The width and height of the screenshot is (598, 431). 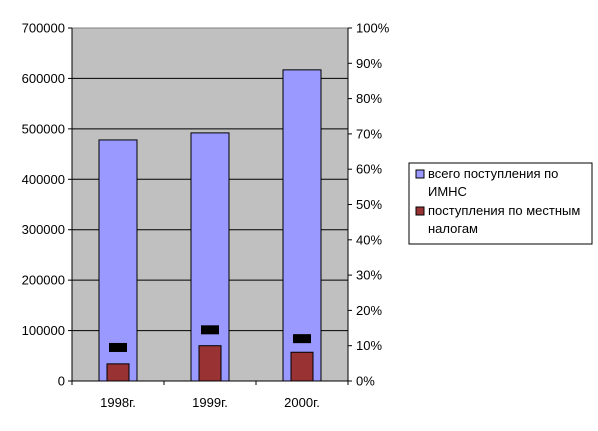 What do you see at coordinates (373, 28) in the screenshot?
I see `y2-tick-label: 100%` at bounding box center [373, 28].